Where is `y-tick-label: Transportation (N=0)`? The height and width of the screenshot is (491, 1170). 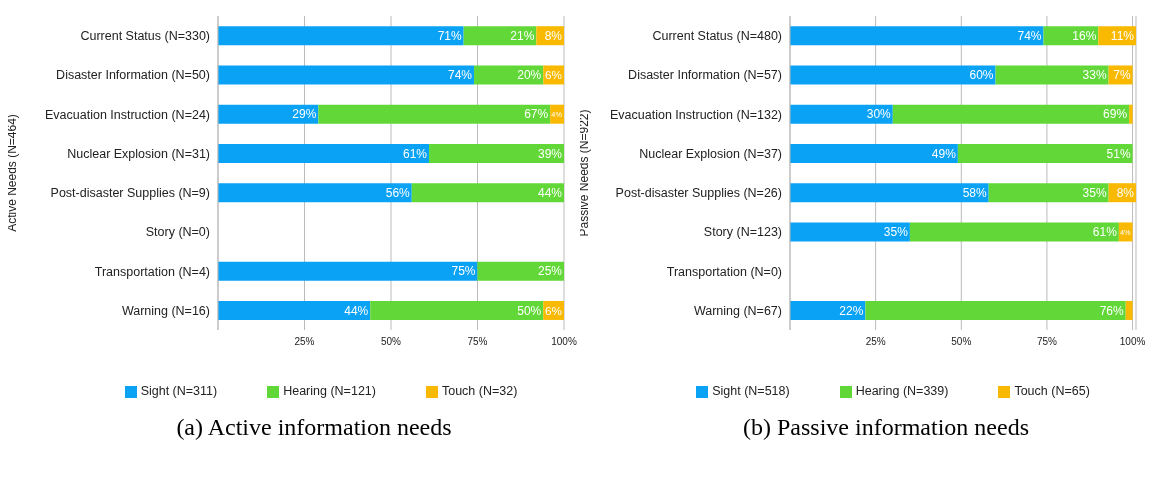 y-tick-label: Transportation (N=0) is located at coordinates (724, 271).